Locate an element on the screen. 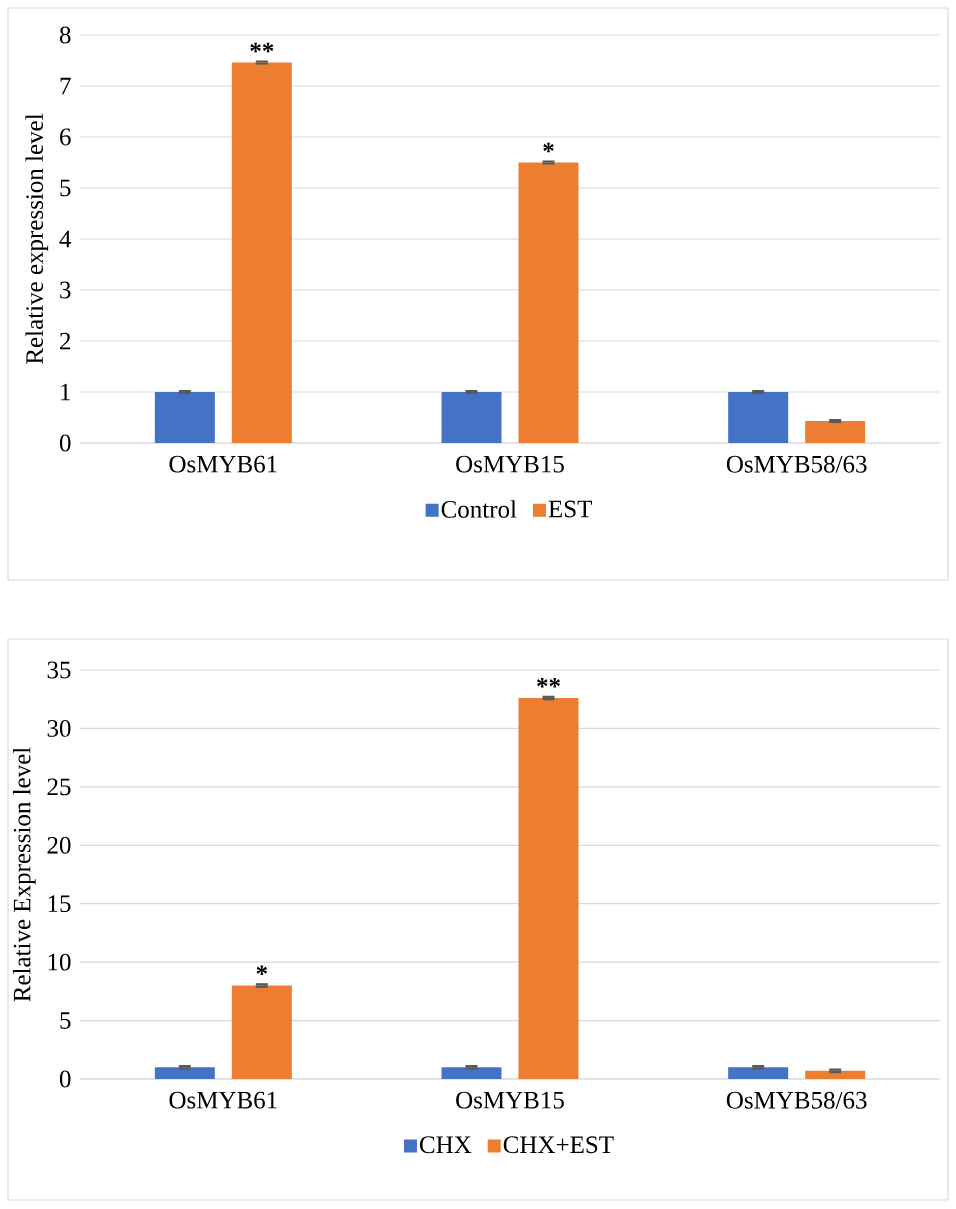  y-tick-label: 1 is located at coordinates (65, 392).